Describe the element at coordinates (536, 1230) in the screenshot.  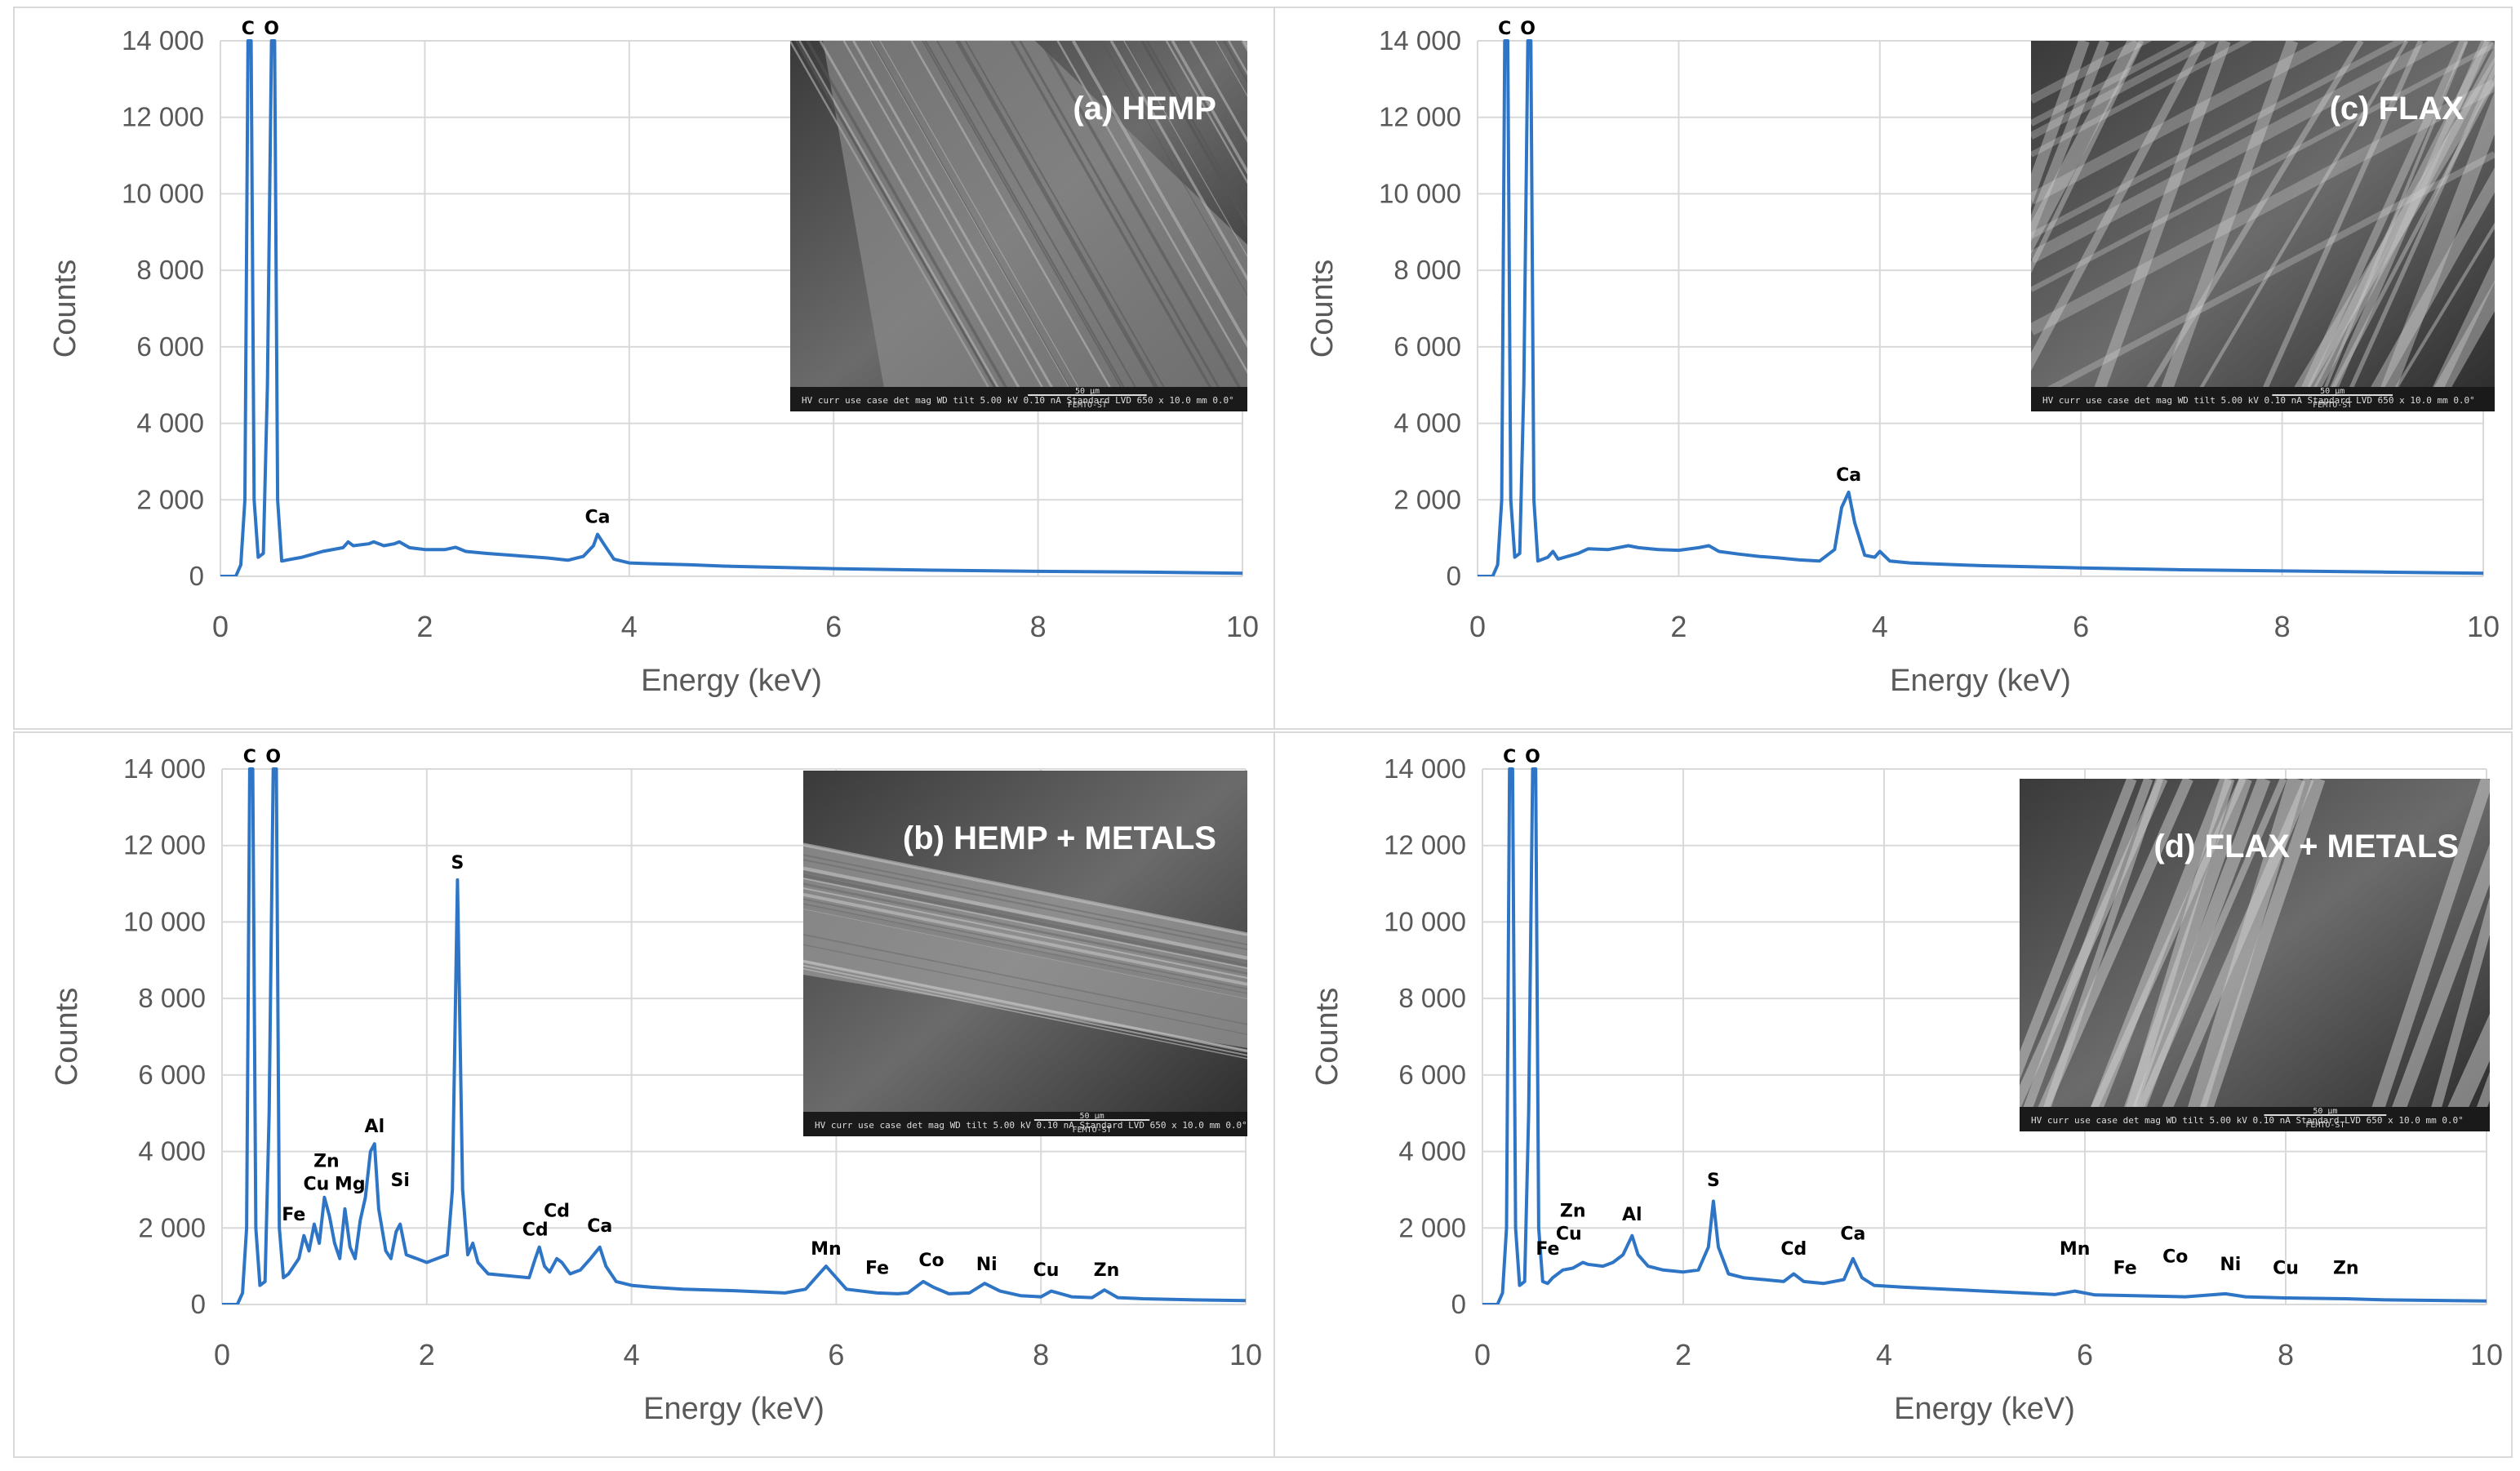
I see `peak-label-cd: Cd` at that location.